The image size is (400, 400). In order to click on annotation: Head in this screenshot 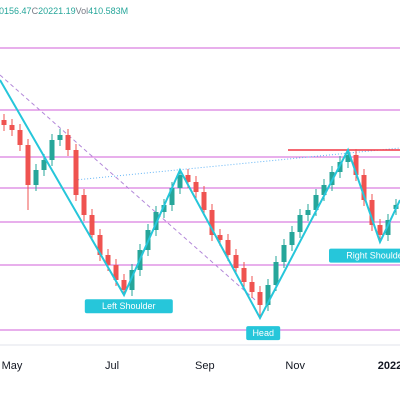, I will do `click(263, 333)`.